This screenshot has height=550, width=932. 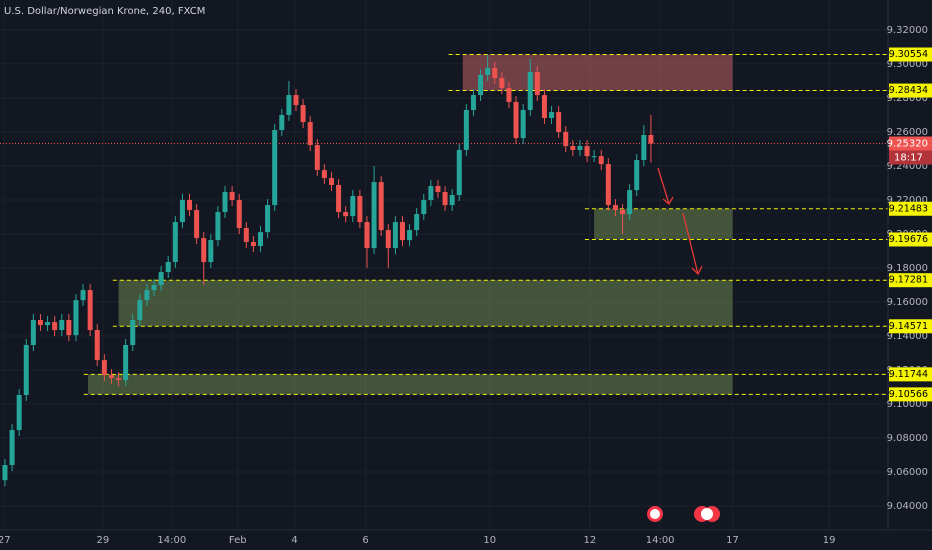 What do you see at coordinates (908, 208) in the screenshot?
I see `level-label: 9.21483` at bounding box center [908, 208].